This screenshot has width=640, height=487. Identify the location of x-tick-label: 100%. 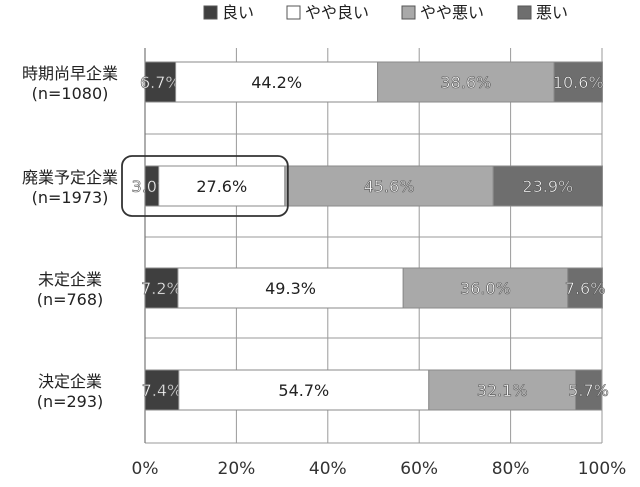
(602, 469).